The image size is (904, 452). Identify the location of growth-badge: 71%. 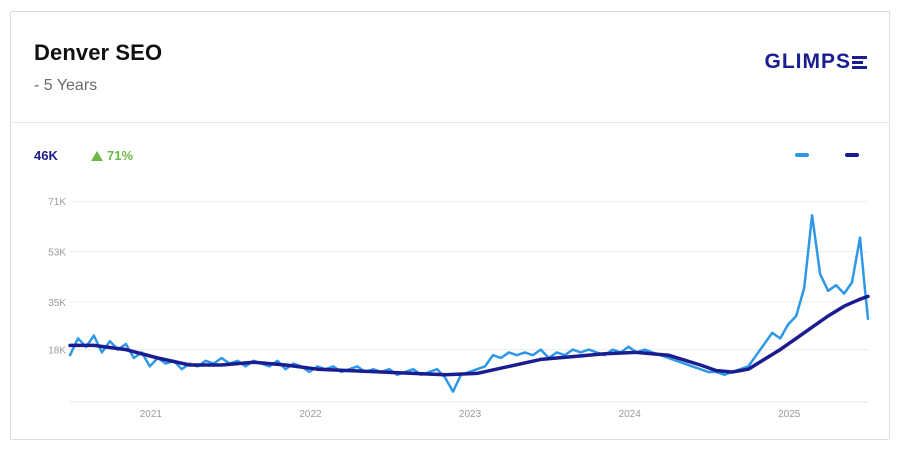
(112, 155).